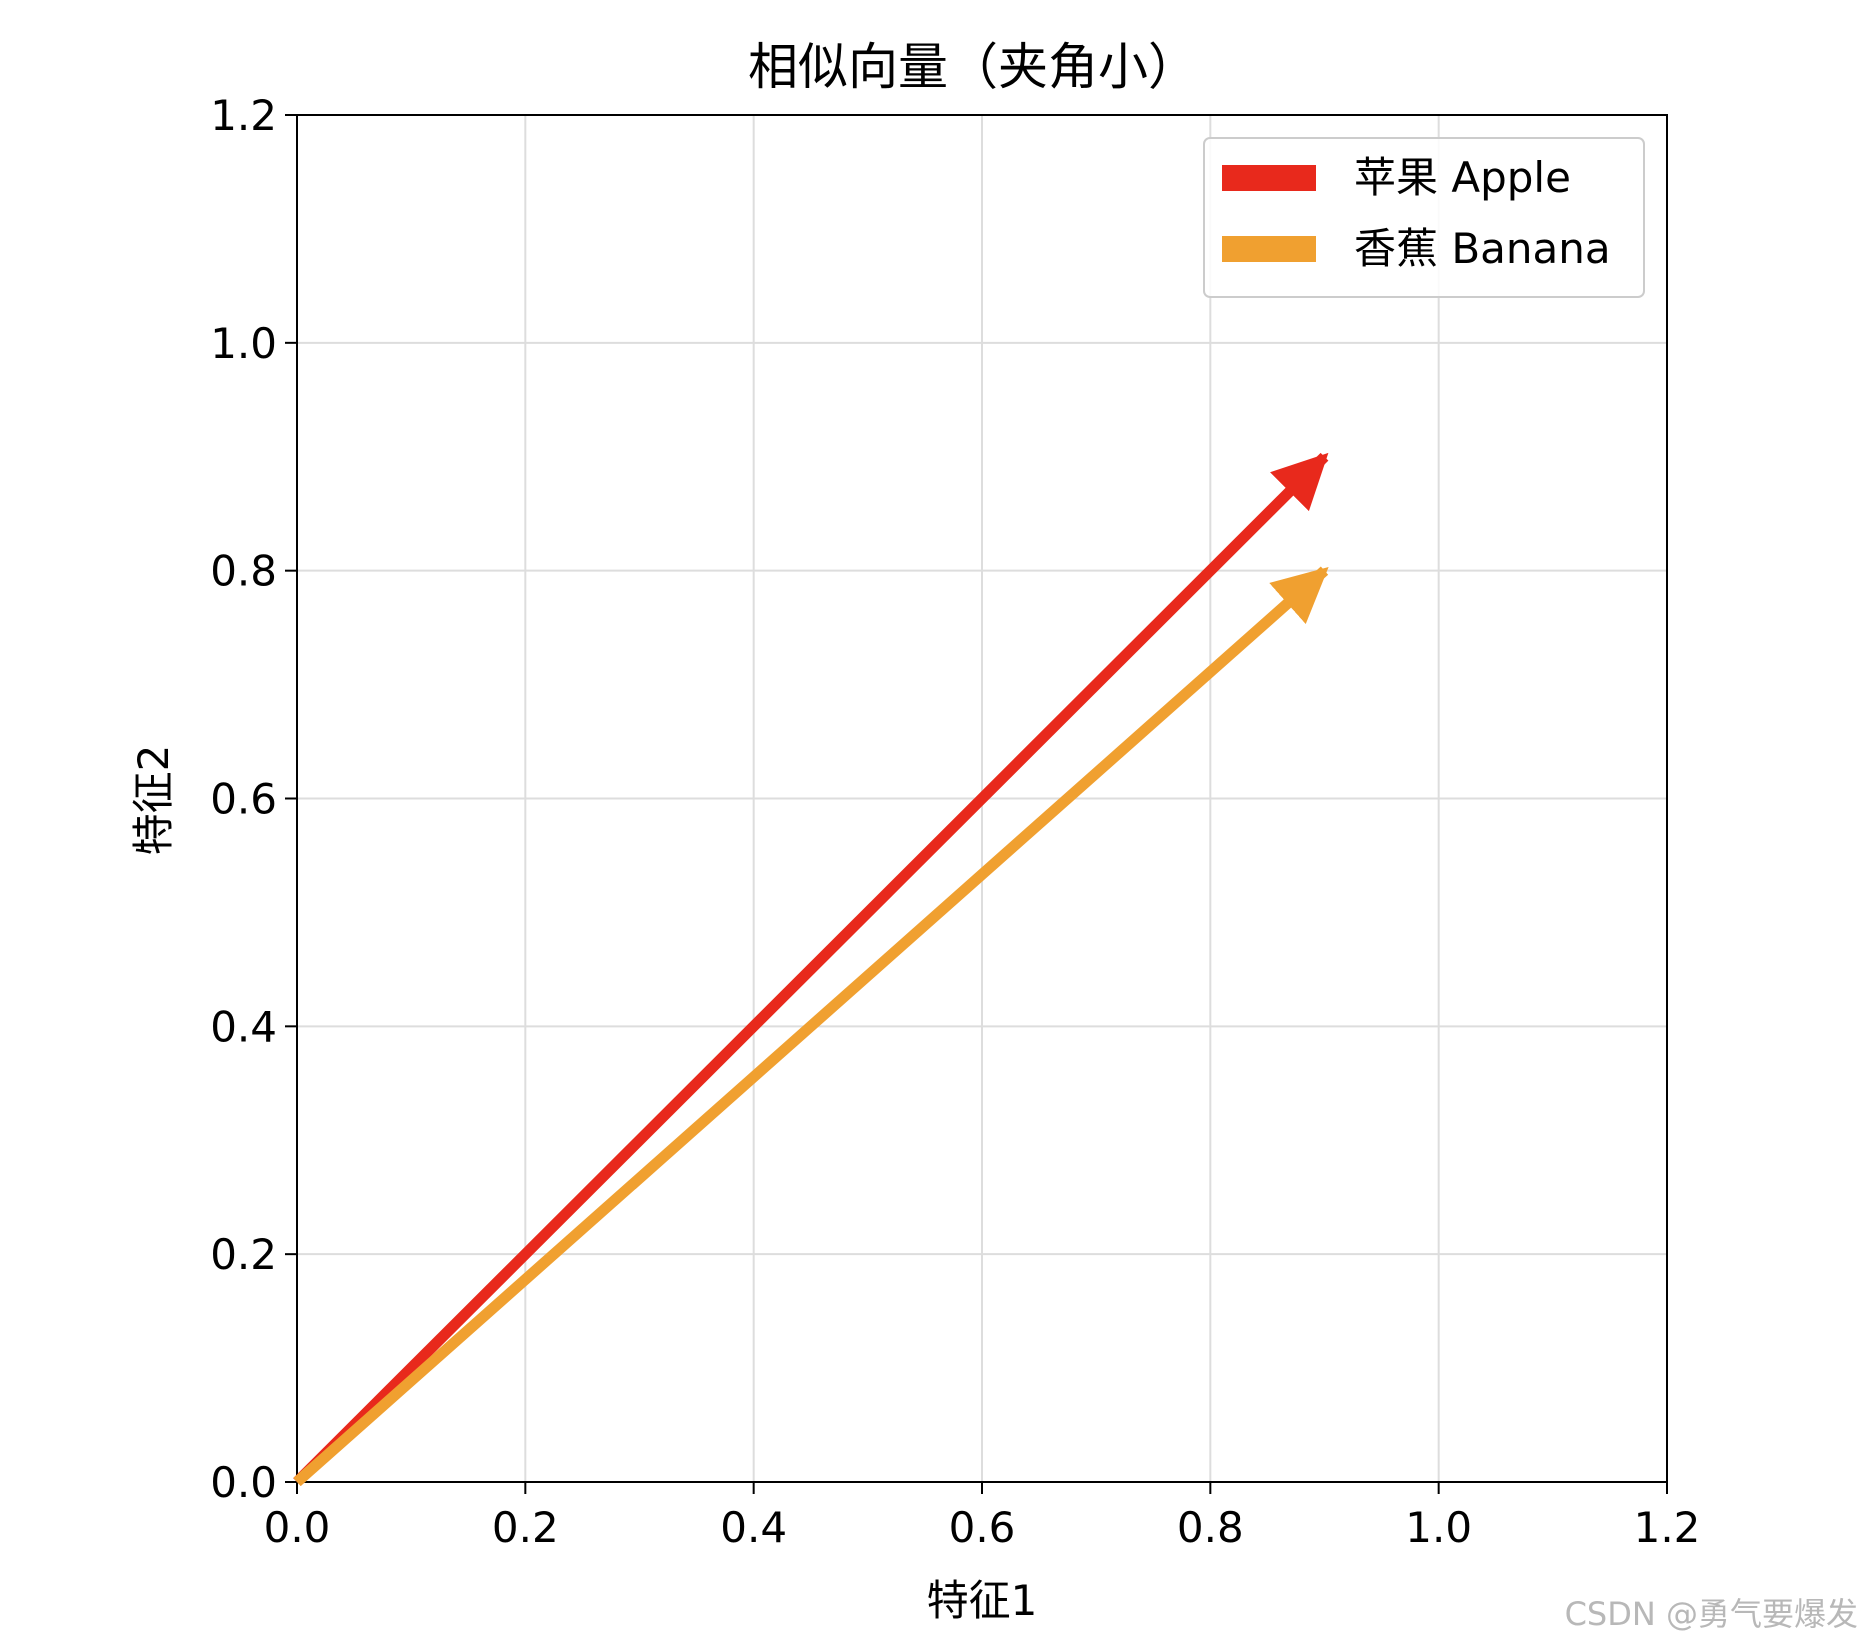 The height and width of the screenshot is (1644, 1866). Describe the element at coordinates (753, 1527) in the screenshot. I see `x-tick-label: 0.4` at that location.